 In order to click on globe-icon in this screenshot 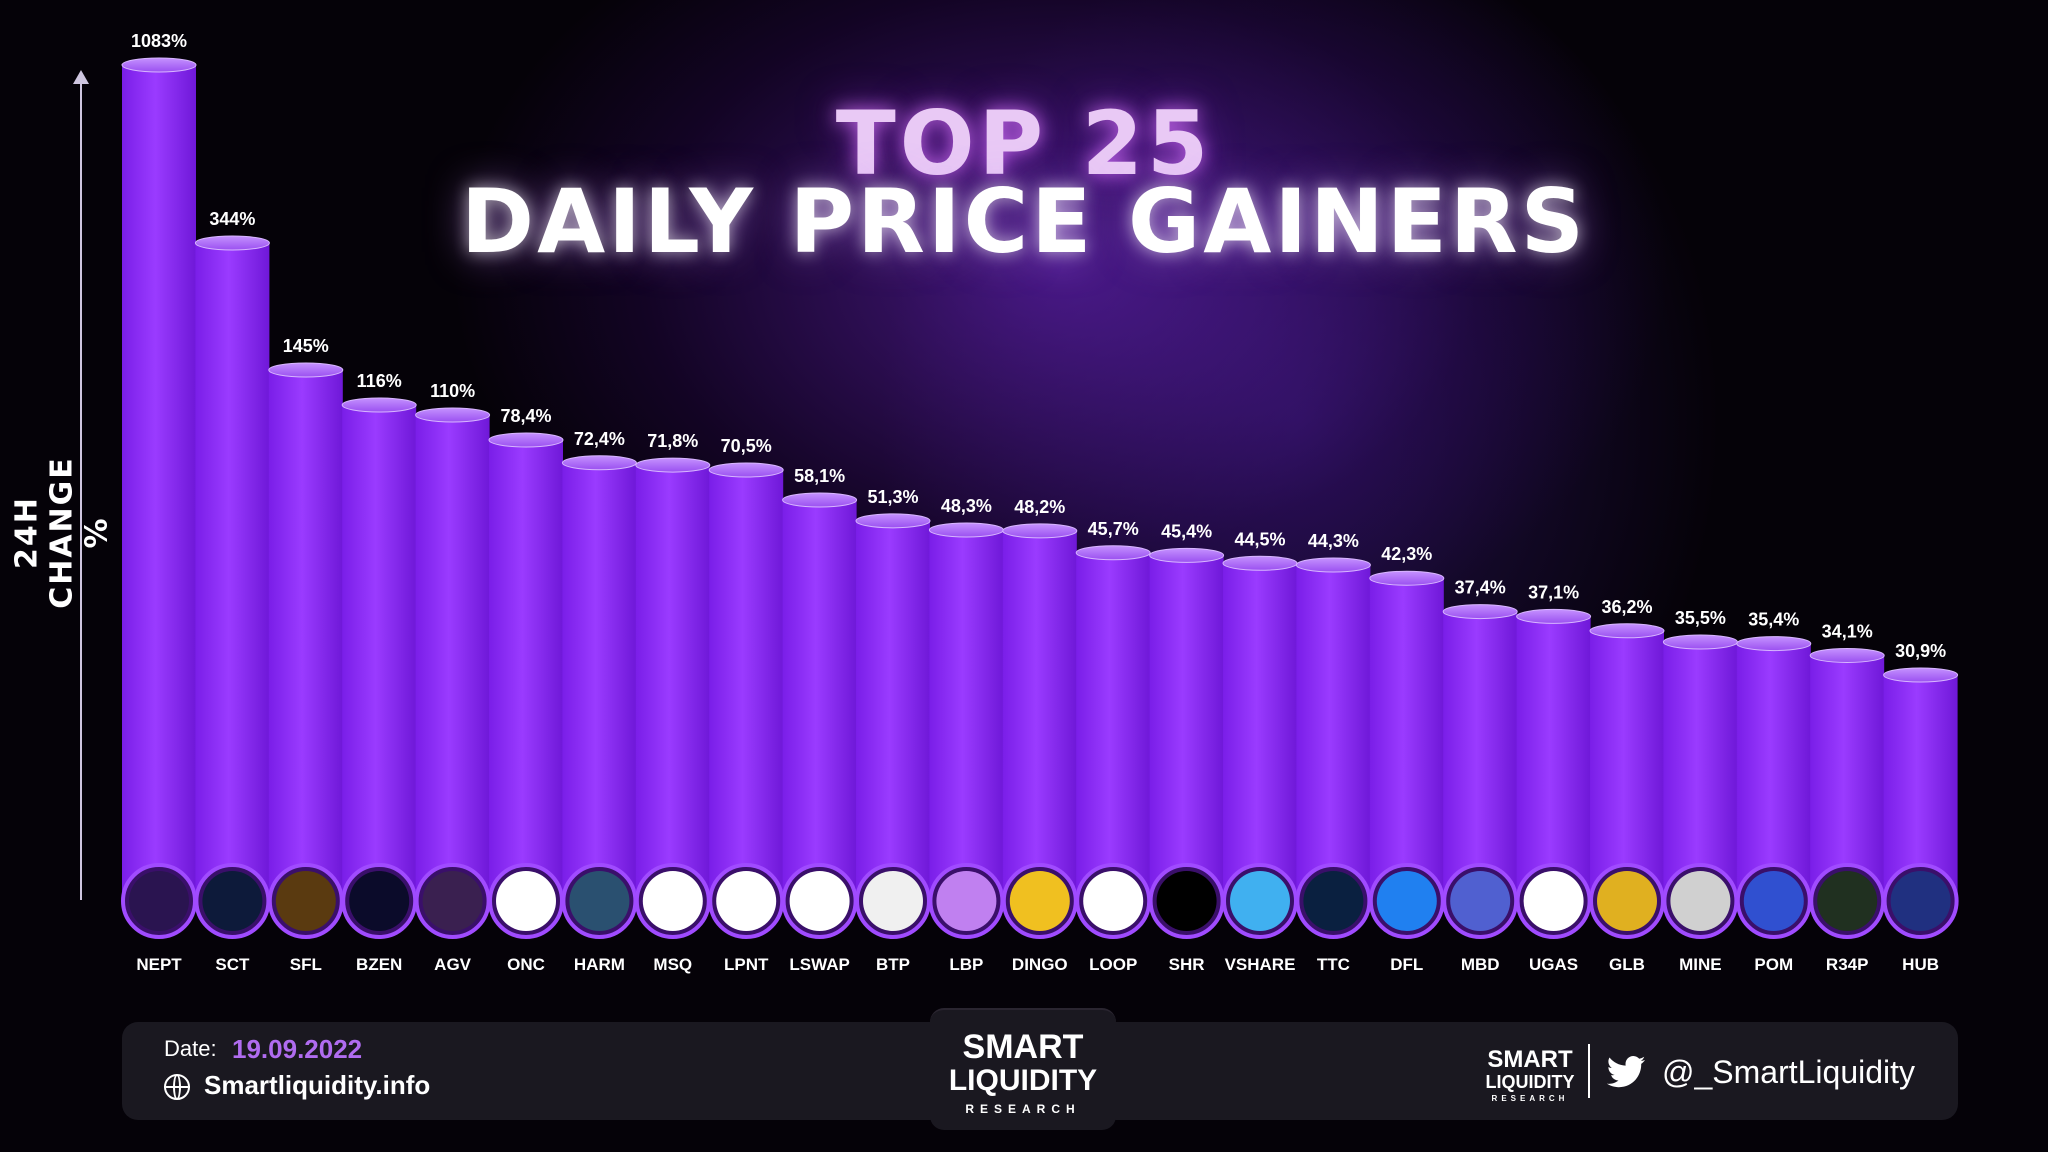, I will do `click(177, 1087)`.